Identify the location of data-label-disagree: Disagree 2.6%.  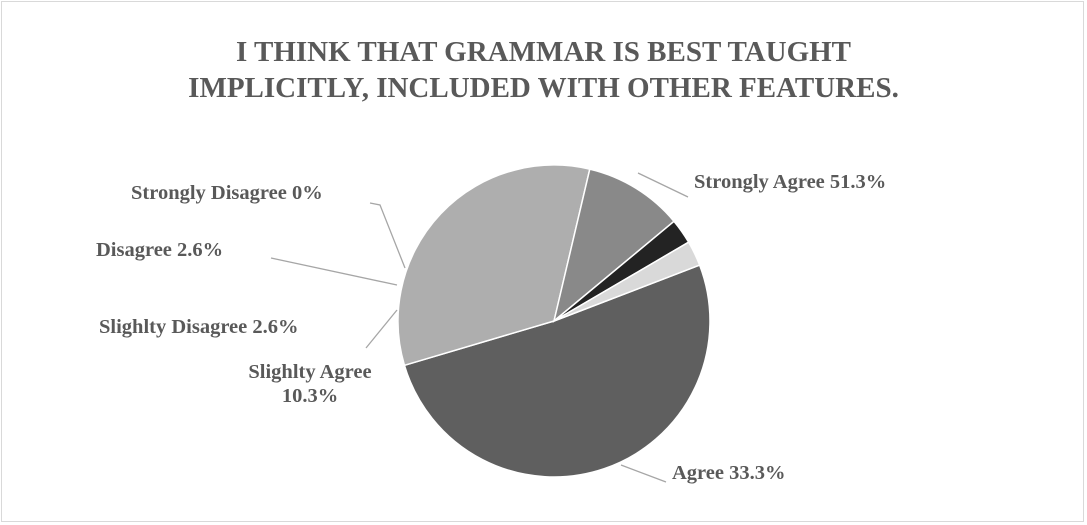
(159, 250).